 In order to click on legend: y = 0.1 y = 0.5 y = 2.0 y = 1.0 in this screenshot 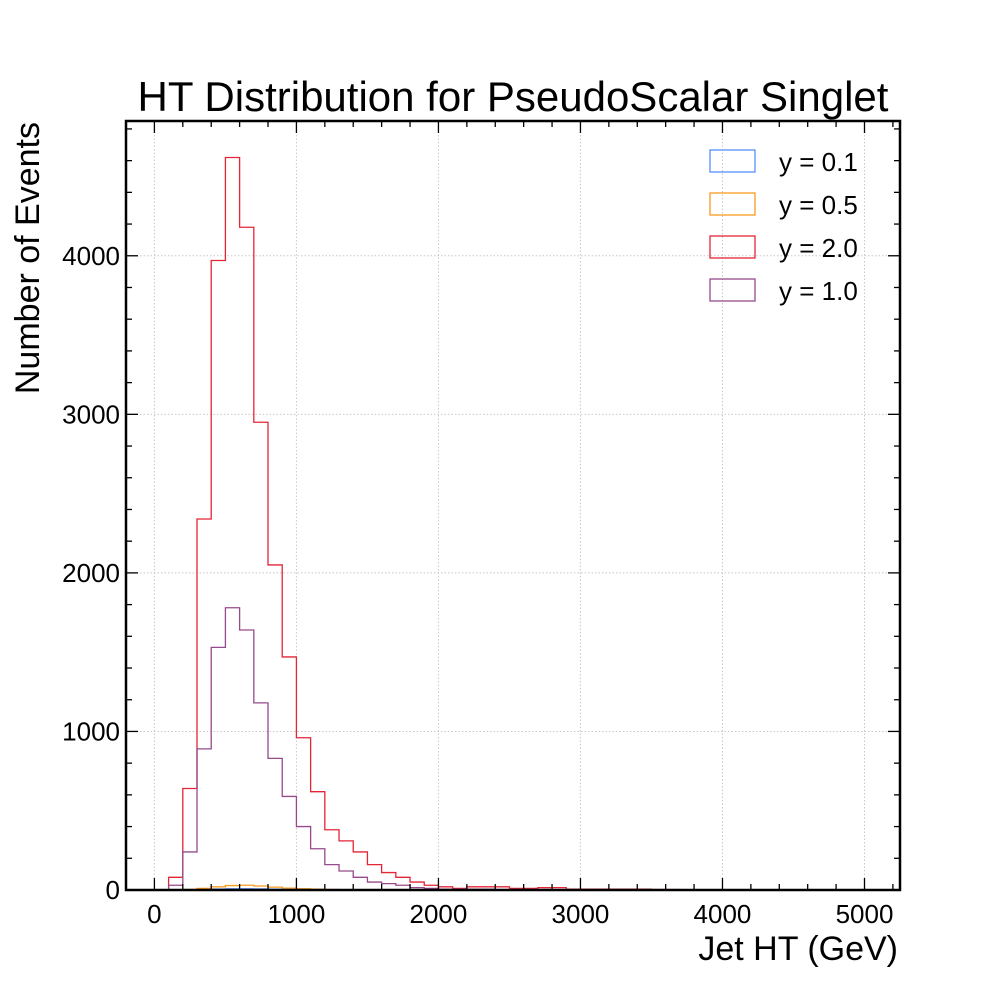, I will do `click(783, 226)`.